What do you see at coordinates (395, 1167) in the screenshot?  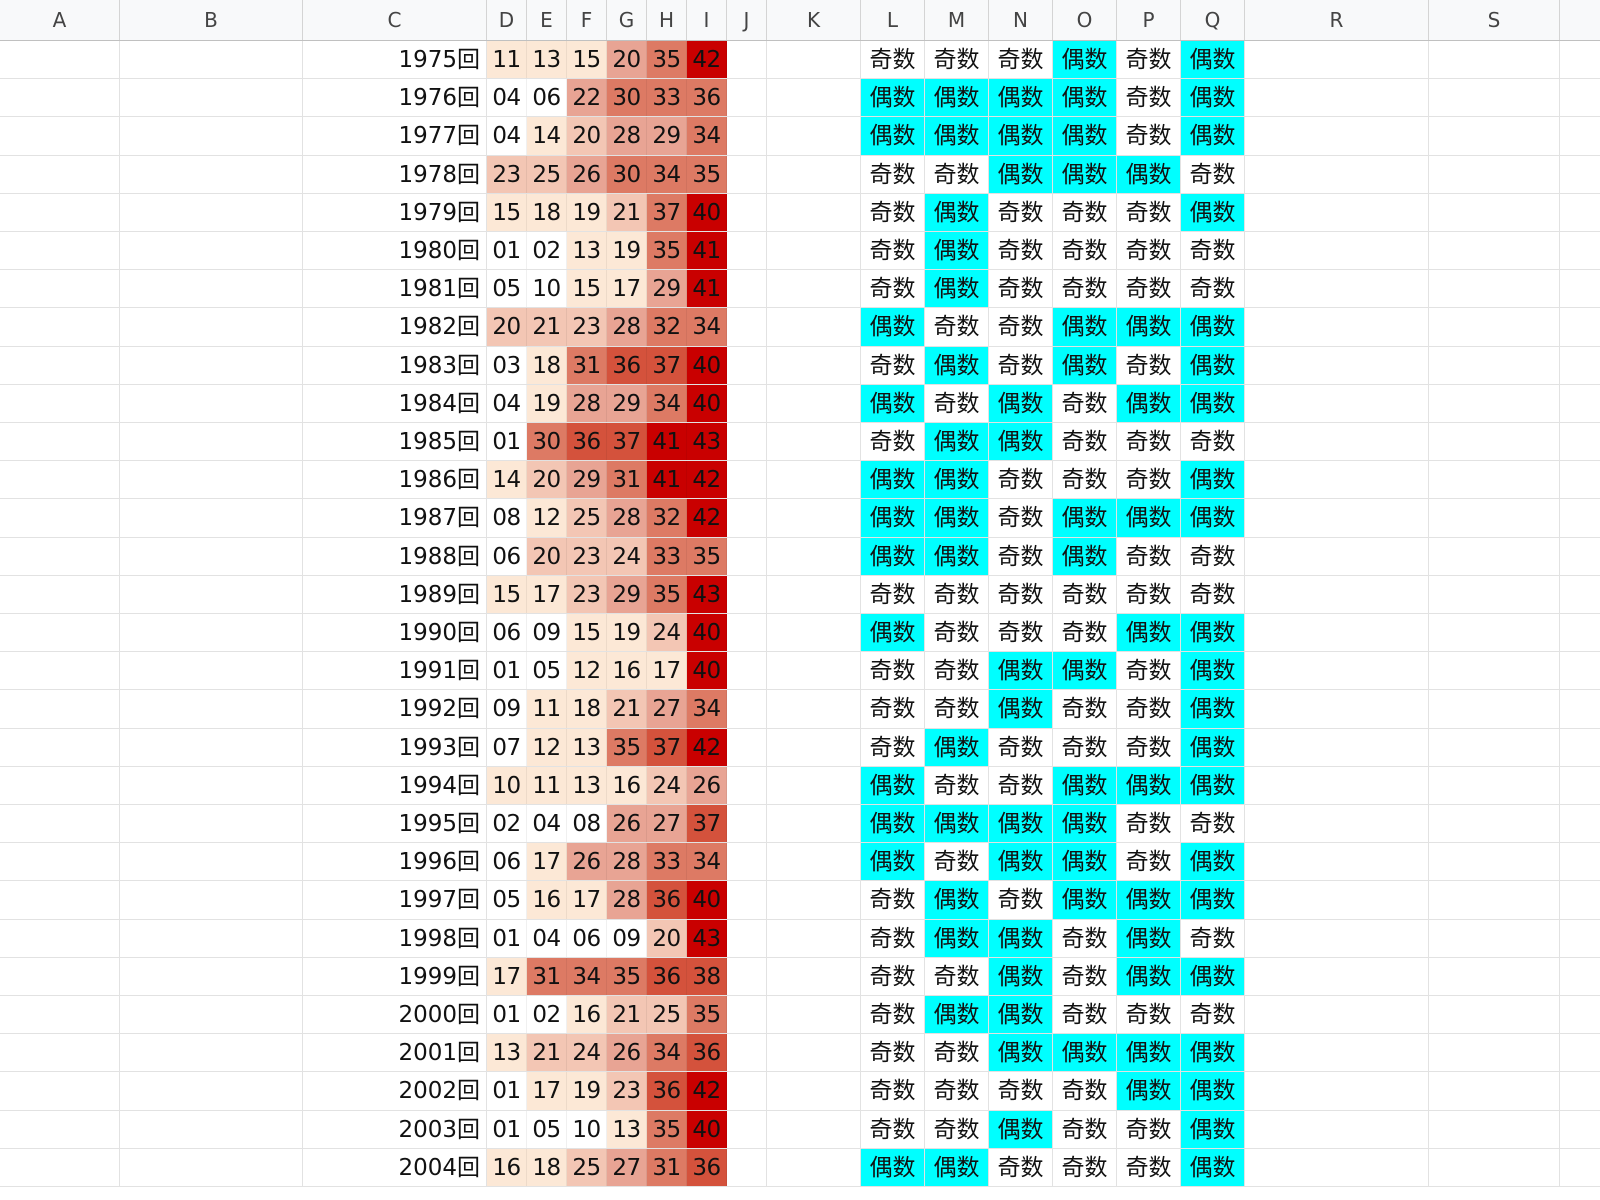 I see `draw-number-cell: 2004回` at bounding box center [395, 1167].